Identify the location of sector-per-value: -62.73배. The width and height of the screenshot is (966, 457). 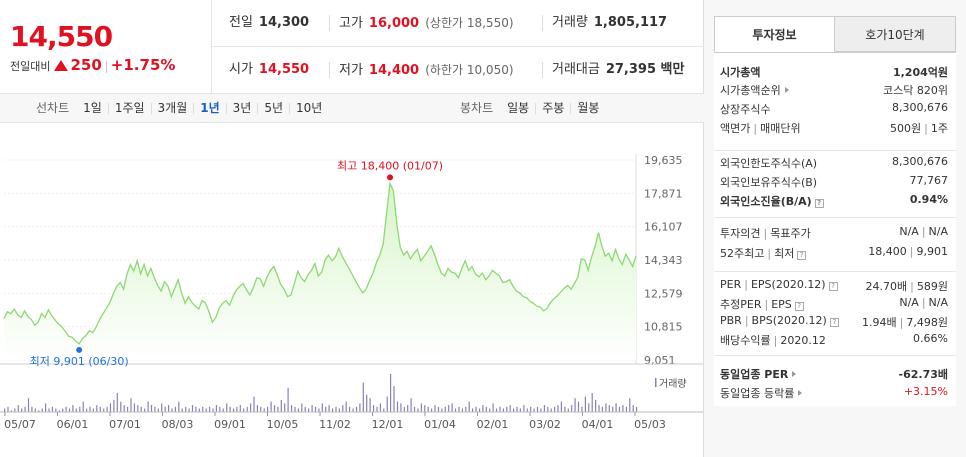
(923, 374).